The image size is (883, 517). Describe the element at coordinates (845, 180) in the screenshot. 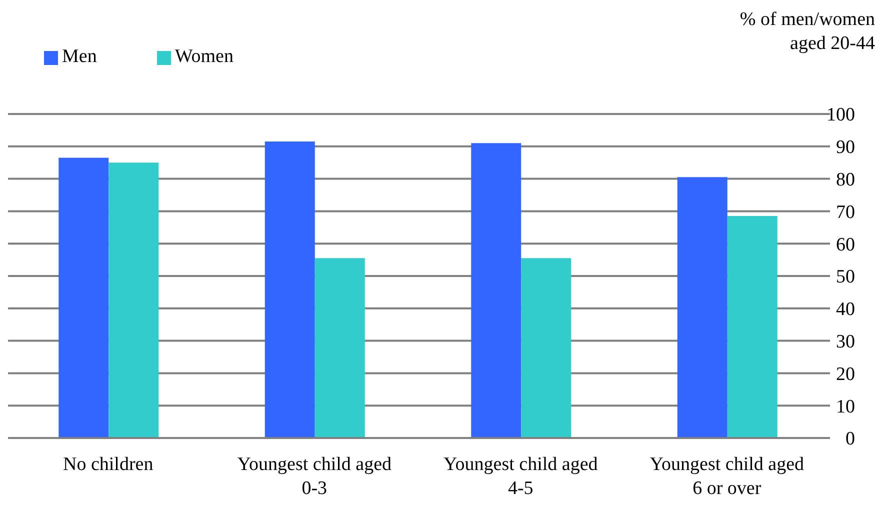

I see `y-tick-label: 80` at that location.